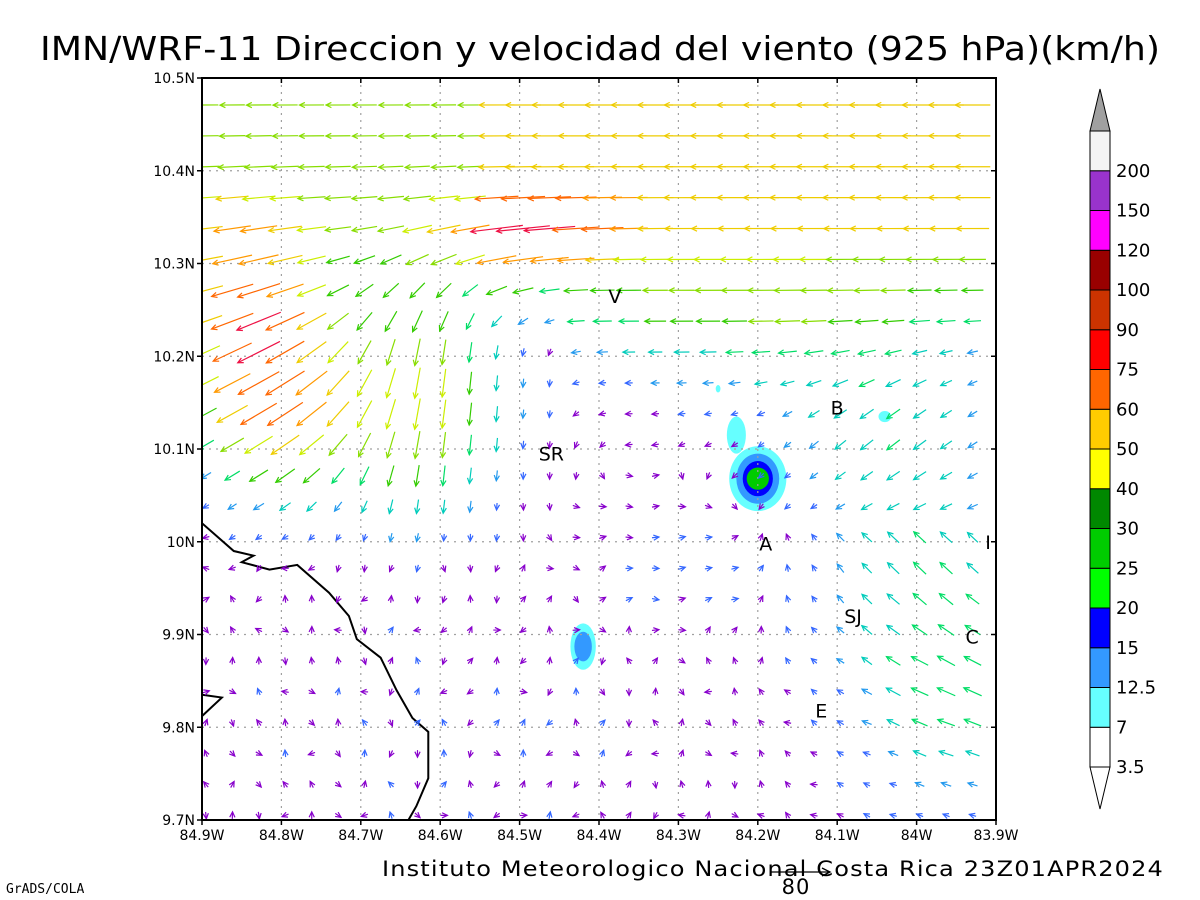  What do you see at coordinates (1127, 648) in the screenshot?
I see `colorbar-label: 15` at bounding box center [1127, 648].